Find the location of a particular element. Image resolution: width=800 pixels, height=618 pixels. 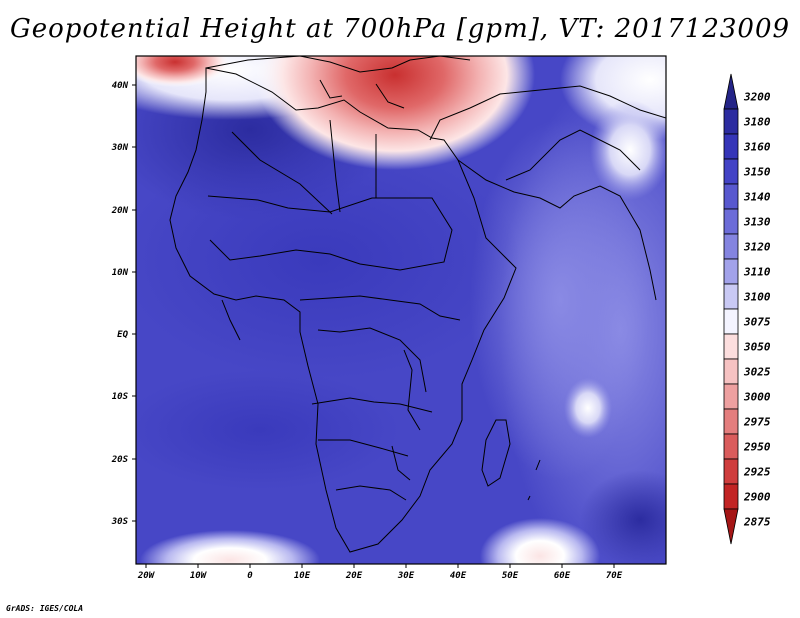

lon-tick-label: 20E is located at coordinates (354, 576).